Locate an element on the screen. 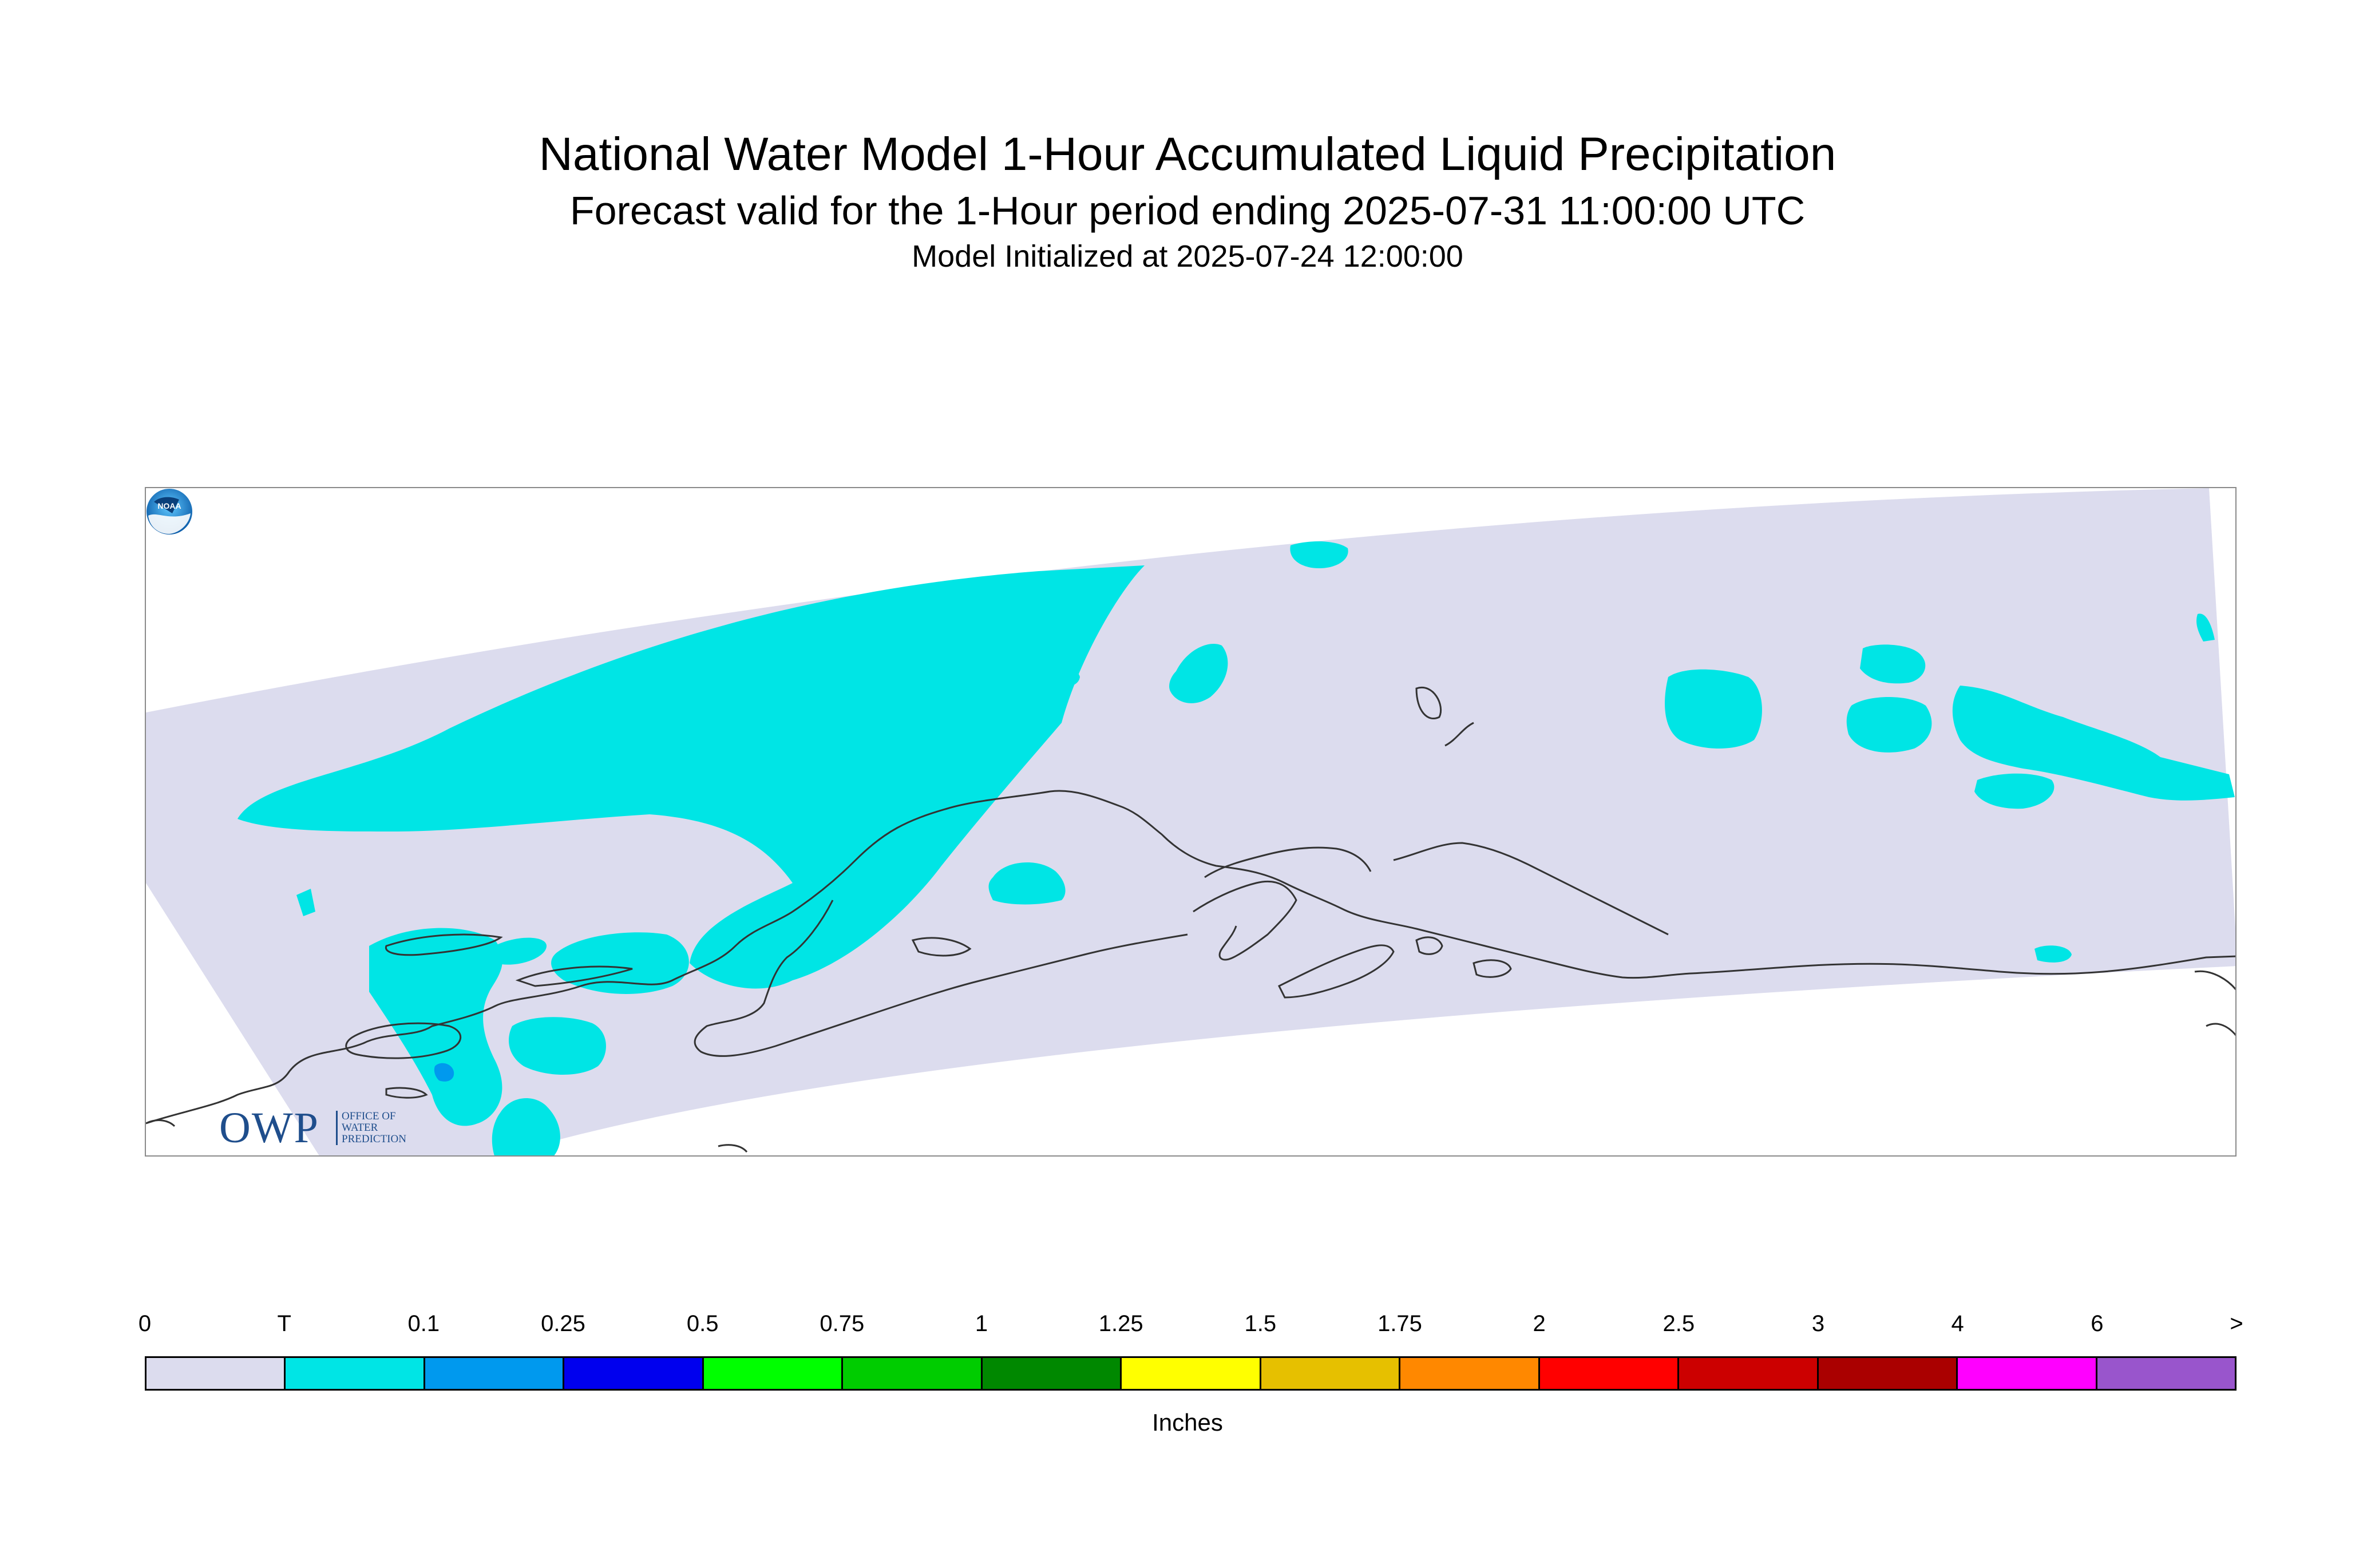  coastline-st-lawrence is located at coordinates (444, 944).